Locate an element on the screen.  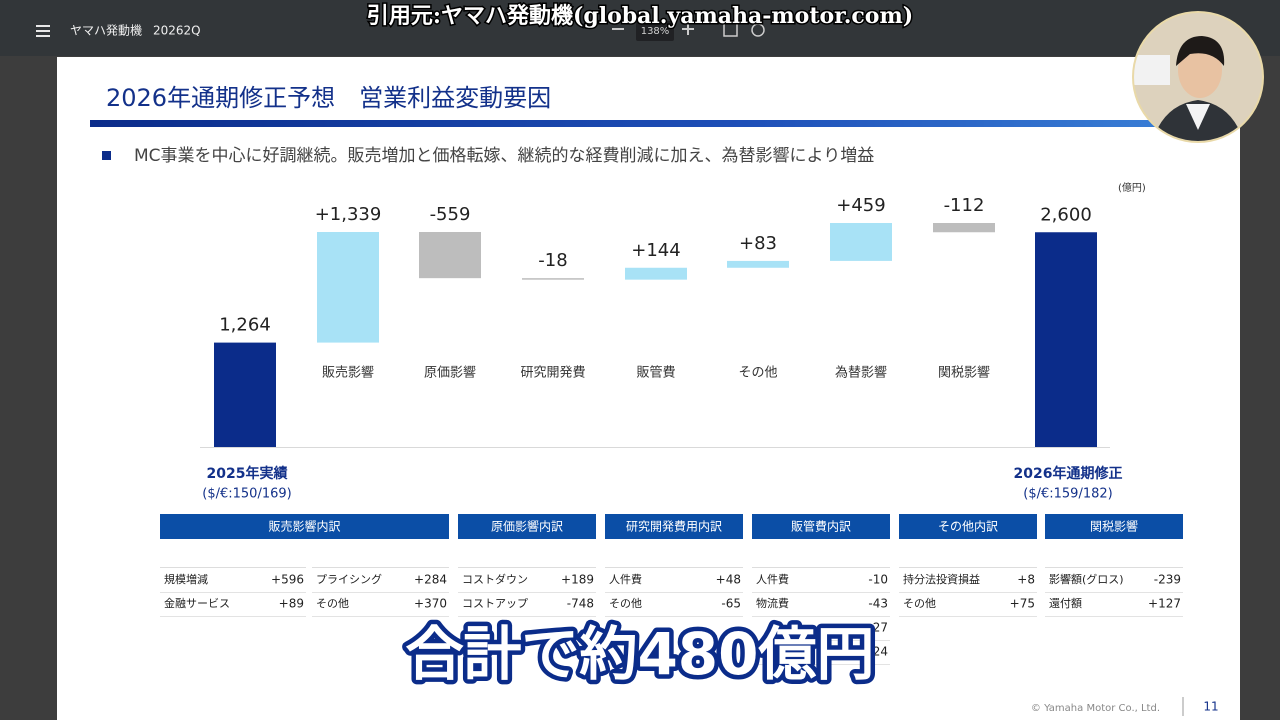
value-label: +144 is located at coordinates (655, 250).